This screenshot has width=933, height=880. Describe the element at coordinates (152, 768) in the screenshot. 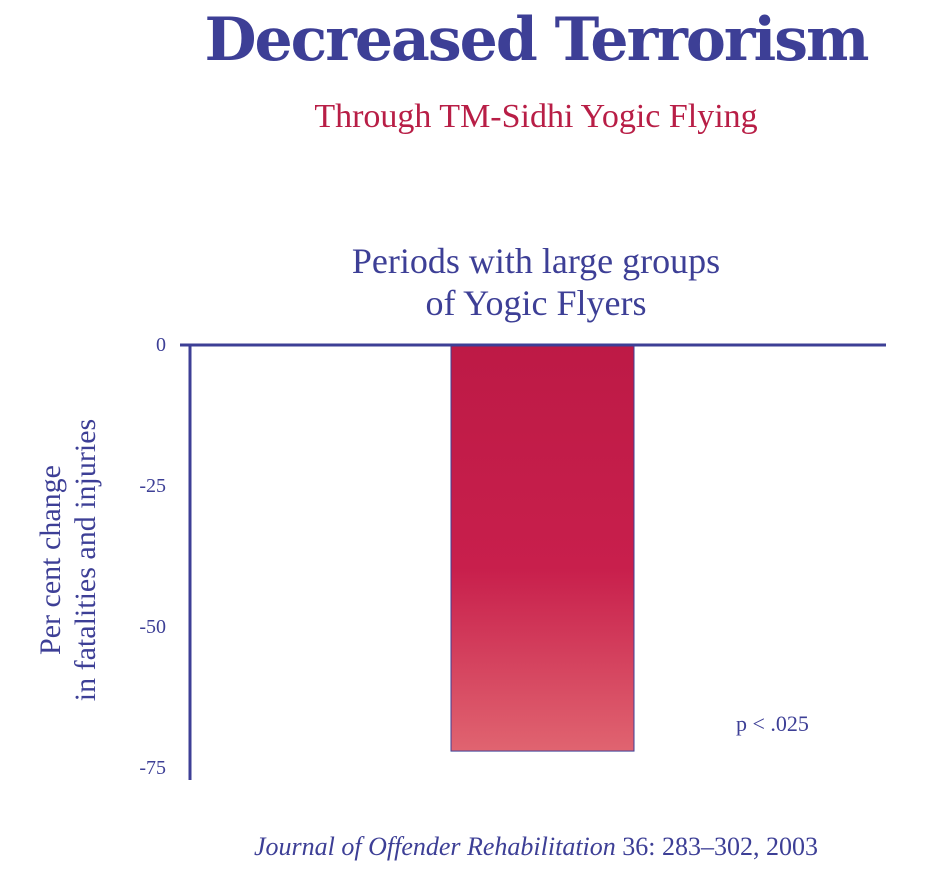

I see `y-tick-label: -75` at that location.